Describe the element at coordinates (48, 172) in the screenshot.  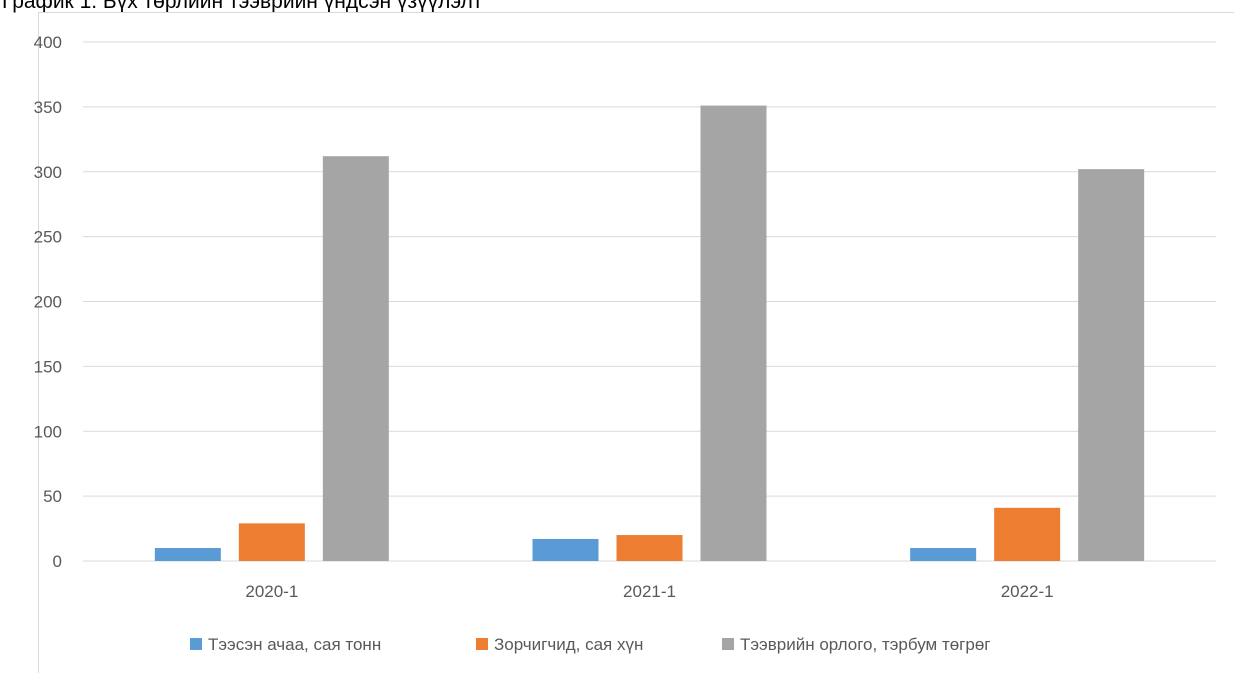
I see `y-tick-label: 300` at that location.